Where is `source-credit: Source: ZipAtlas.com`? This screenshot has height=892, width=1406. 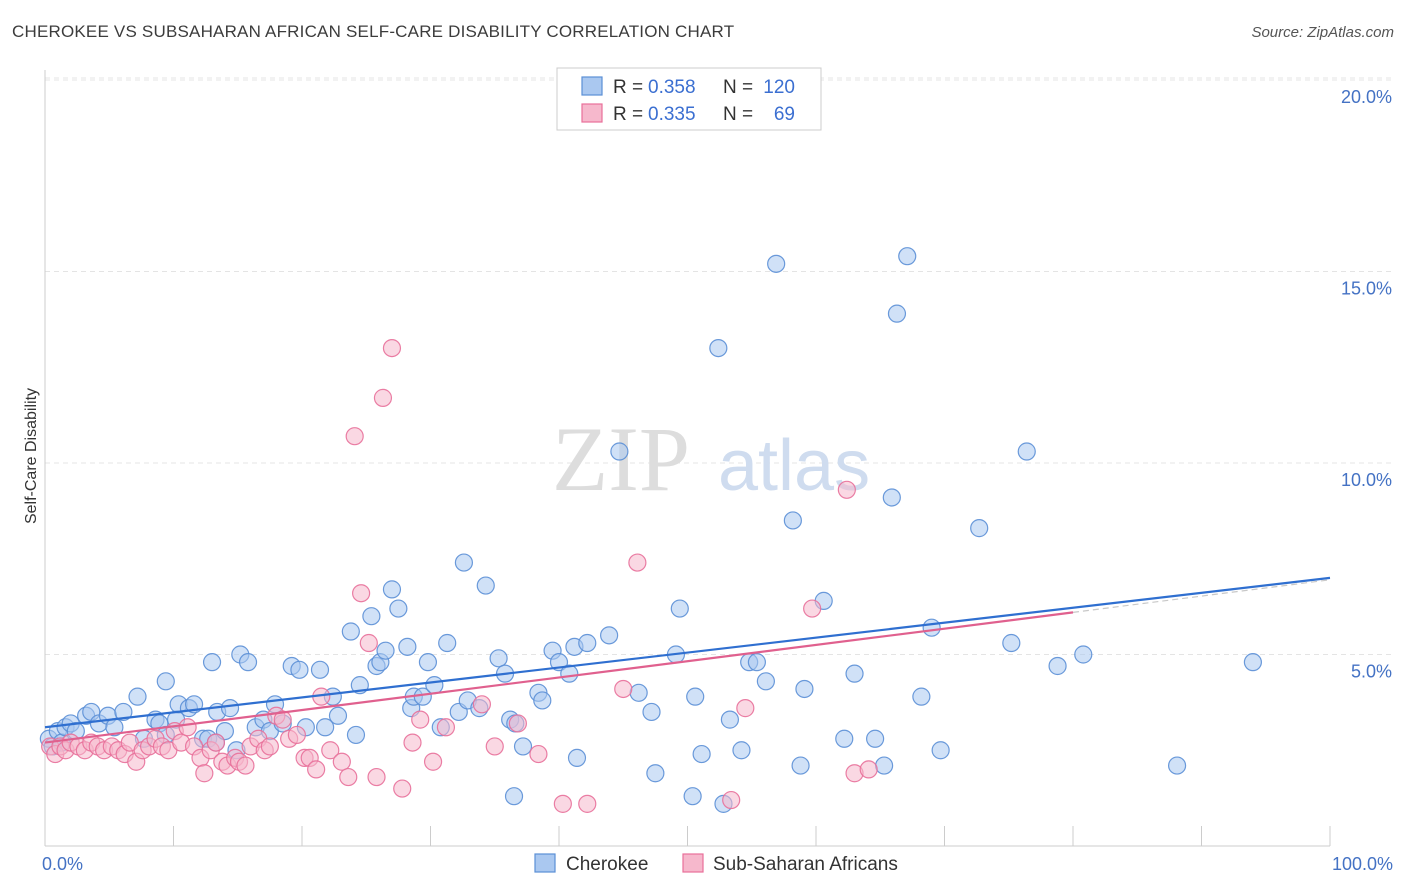
source-credit: Source: ZipAtlas.com is located at coordinates (1322, 32).